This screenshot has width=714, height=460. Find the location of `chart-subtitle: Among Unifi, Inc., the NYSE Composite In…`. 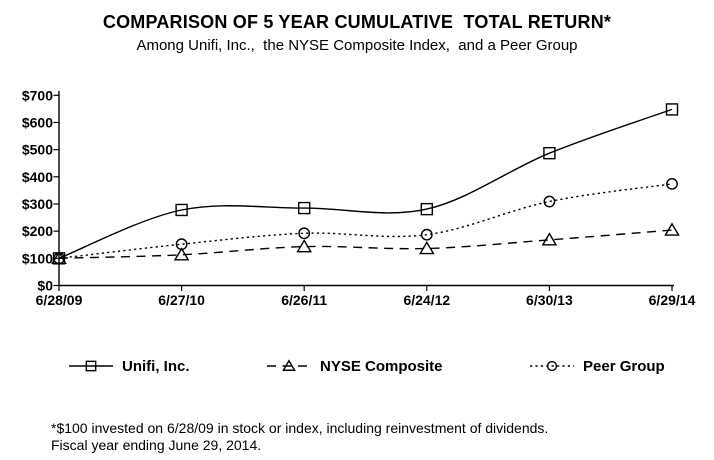

chart-subtitle: Among Unifi, Inc., the NYSE Composite In… is located at coordinates (357, 45).